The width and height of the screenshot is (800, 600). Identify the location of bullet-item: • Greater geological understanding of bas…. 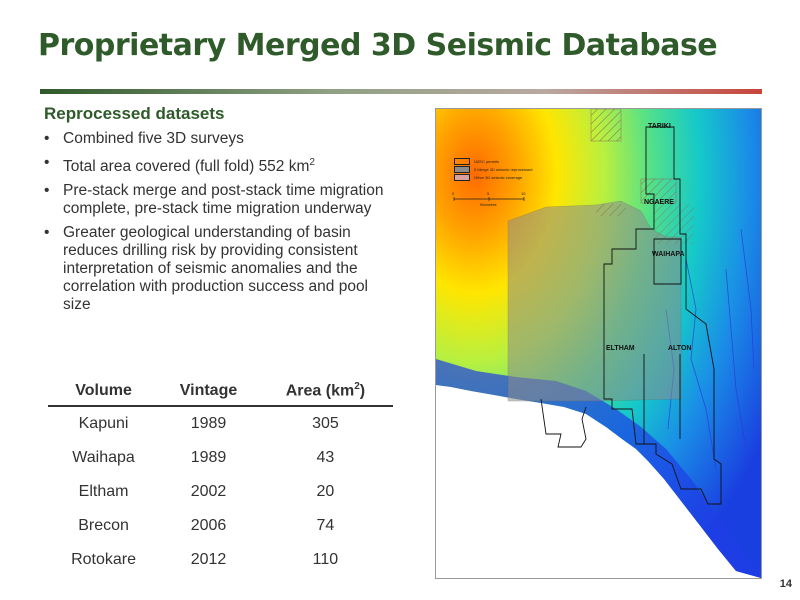
(206, 269).